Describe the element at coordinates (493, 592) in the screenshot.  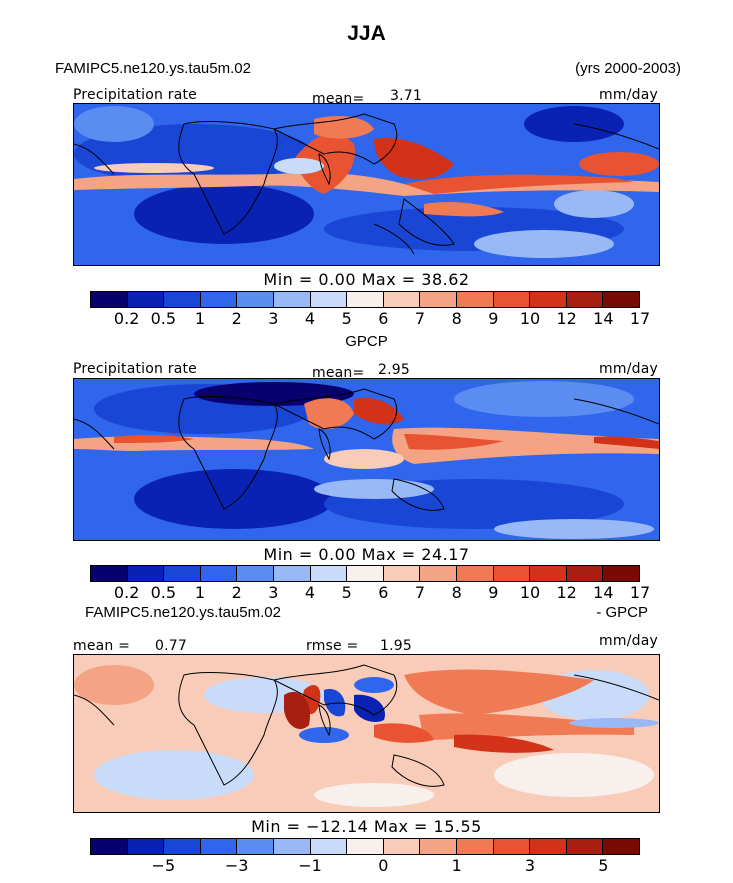
I see `colorbar-2-tick-label: 9` at that location.